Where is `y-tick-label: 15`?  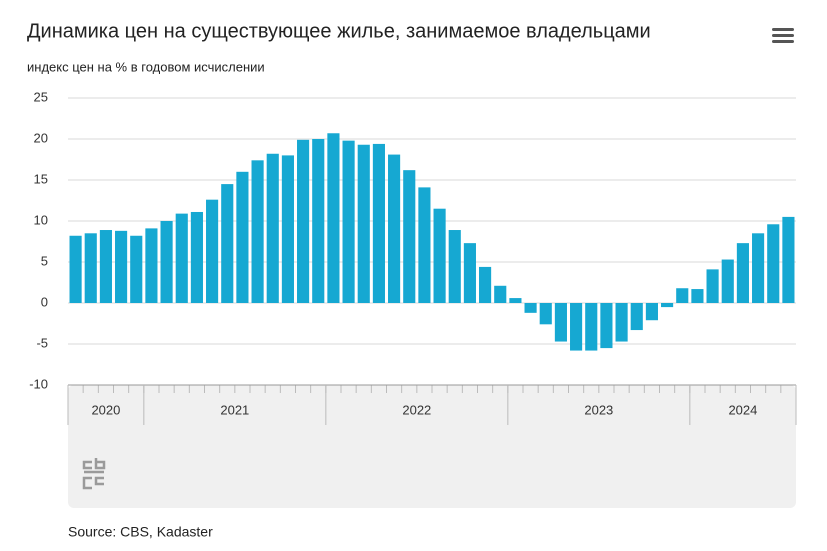 y-tick-label: 15 is located at coordinates (41, 178).